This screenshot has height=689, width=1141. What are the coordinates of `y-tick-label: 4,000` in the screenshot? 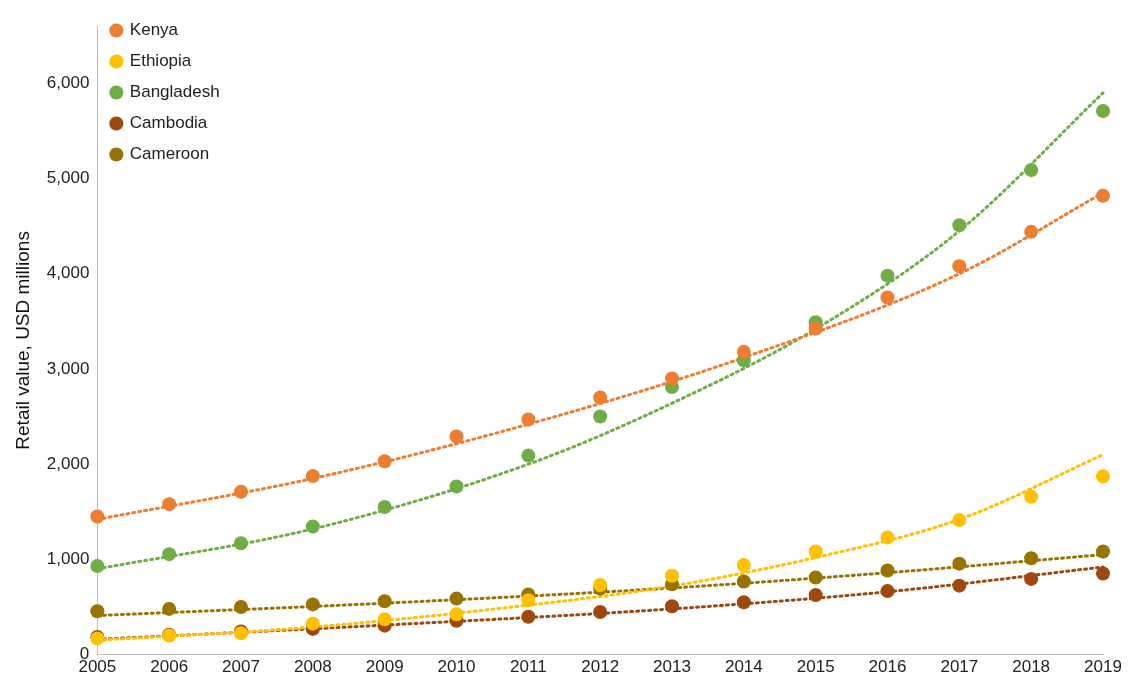 It's located at (68, 273).